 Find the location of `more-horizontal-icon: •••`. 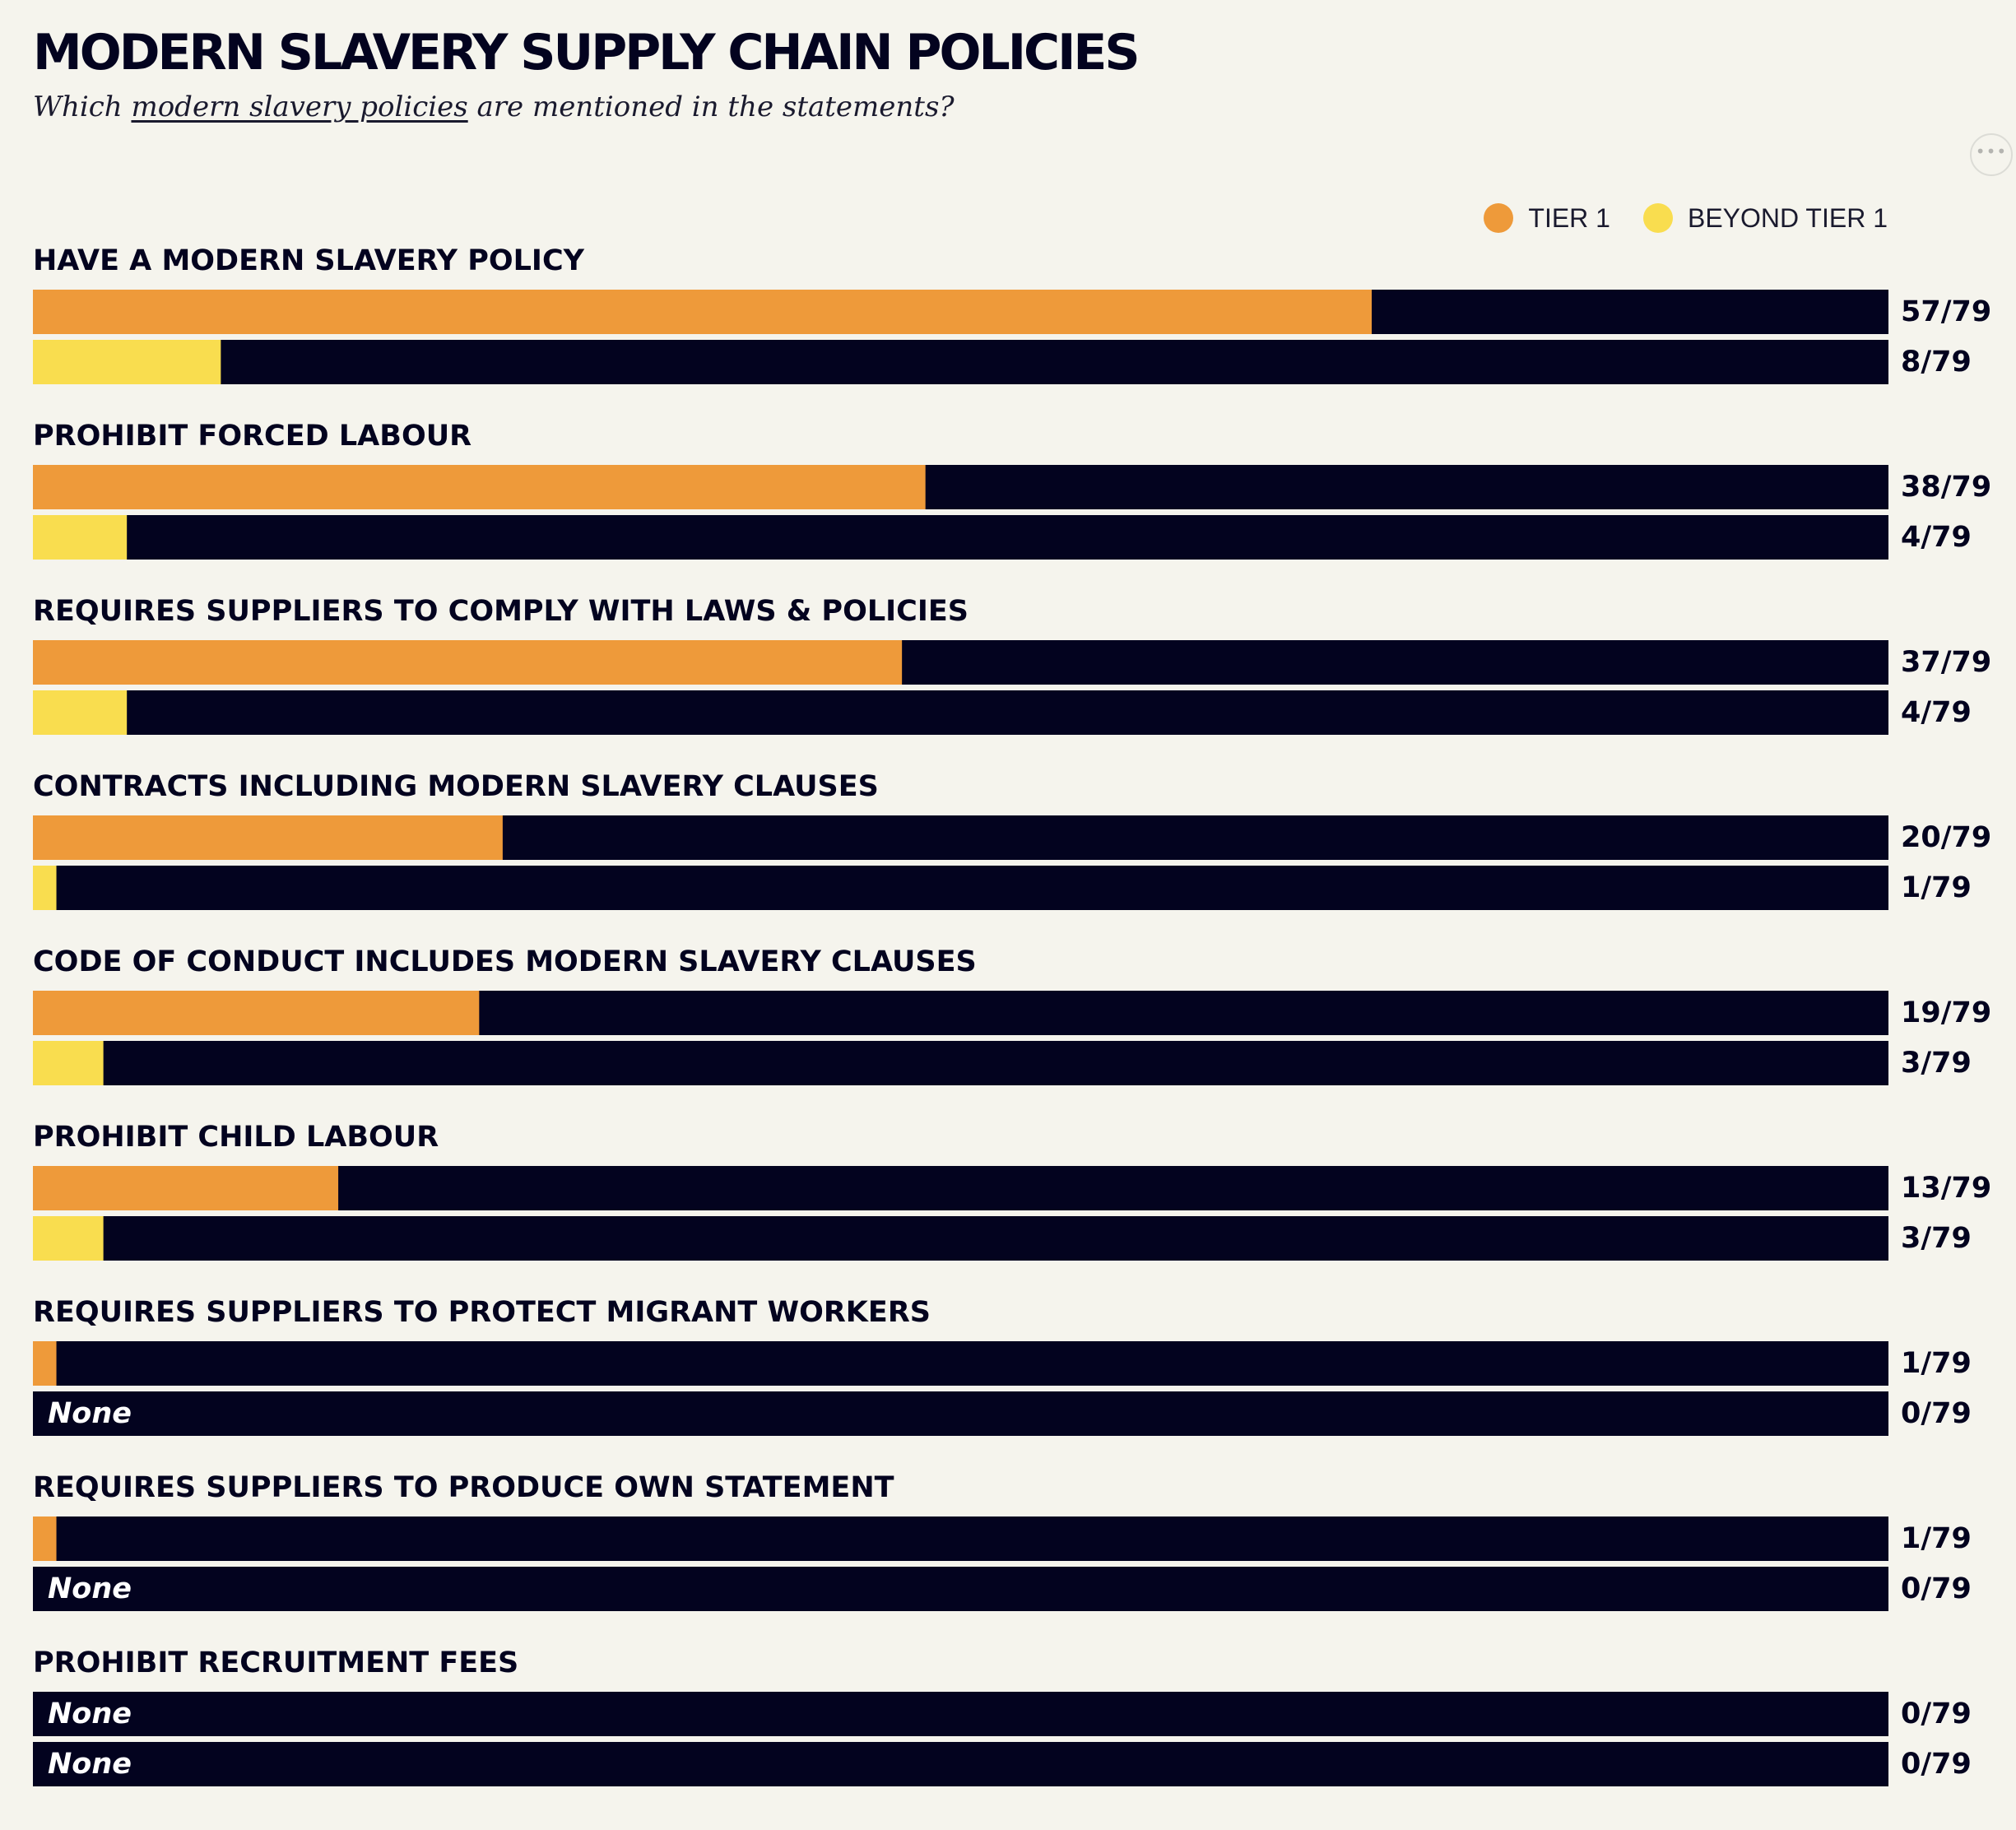

more-horizontal-icon: ••• is located at coordinates (1991, 152).